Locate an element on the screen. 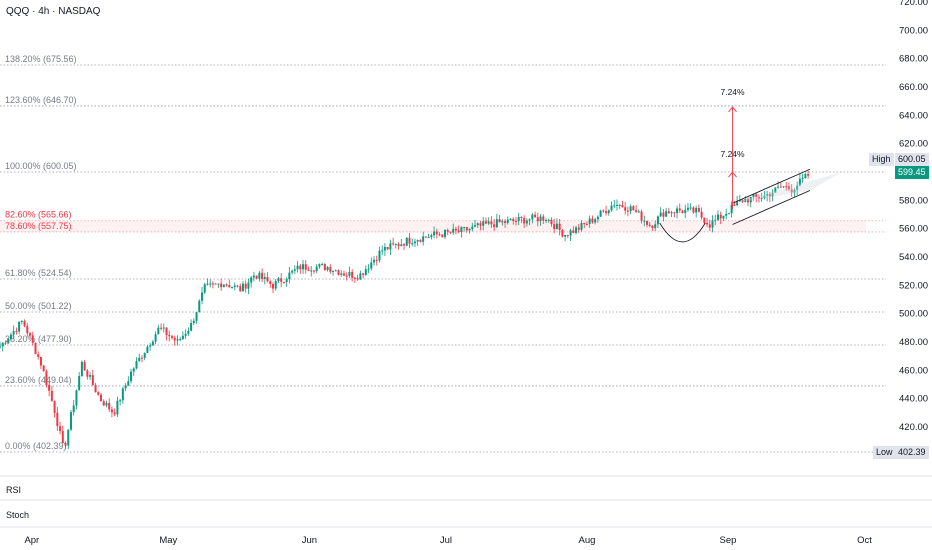  projection-triangle is located at coordinates (787, 188).